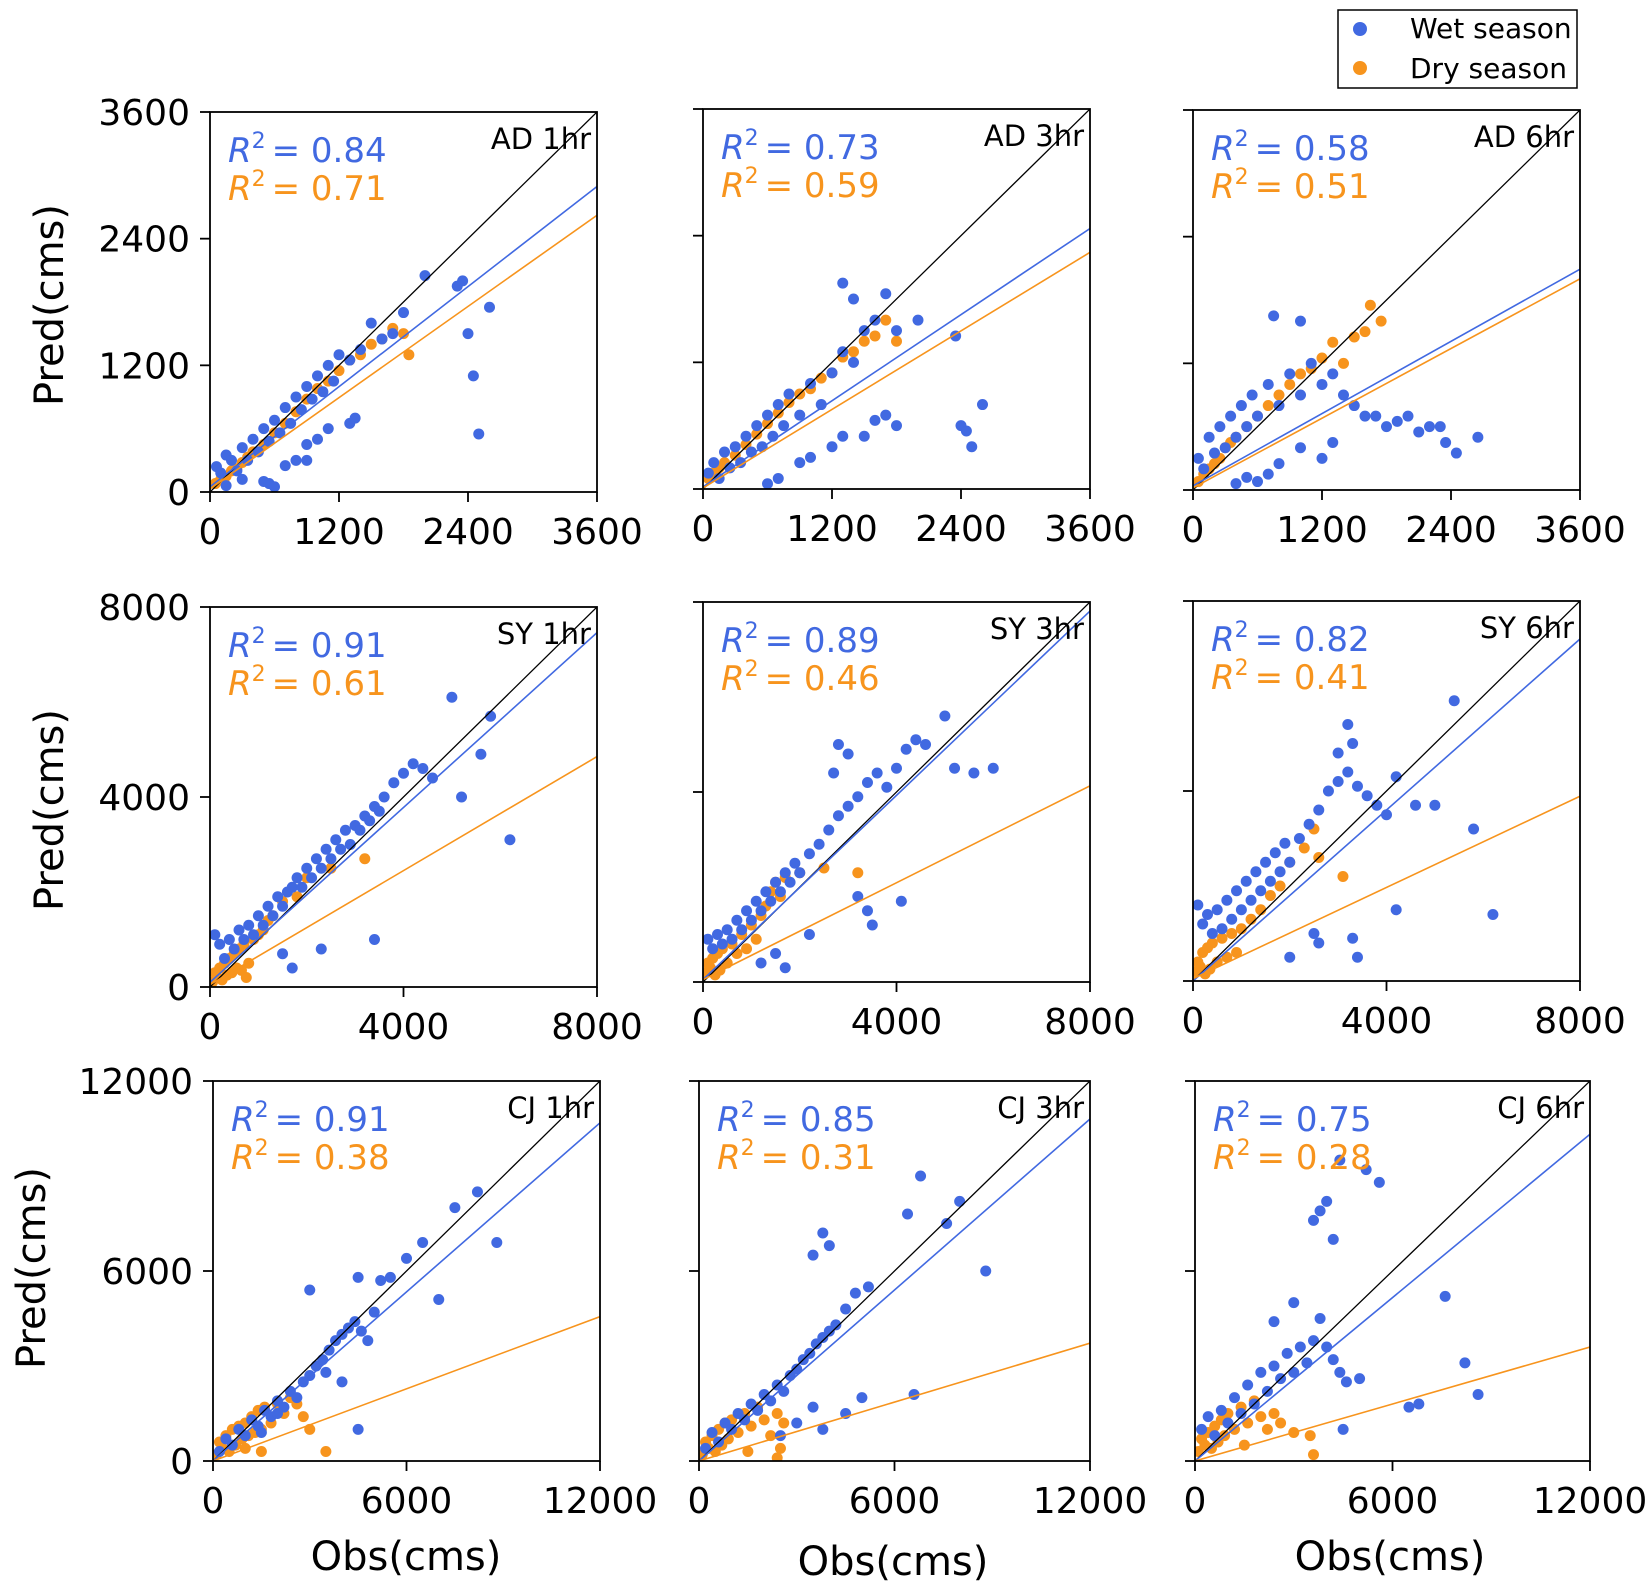 This screenshot has height=1584, width=1651. I want to click on x-tick-label: 3600, so click(1090, 529).